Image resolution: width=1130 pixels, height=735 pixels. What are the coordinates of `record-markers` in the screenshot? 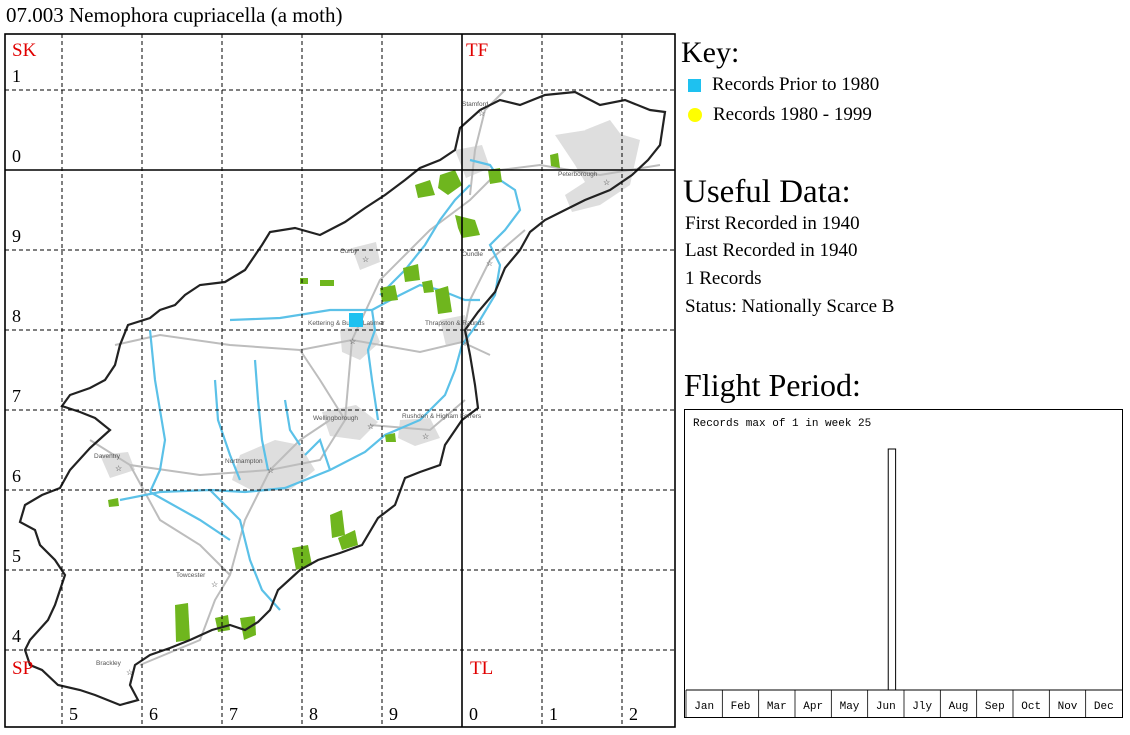 It's located at (356, 320).